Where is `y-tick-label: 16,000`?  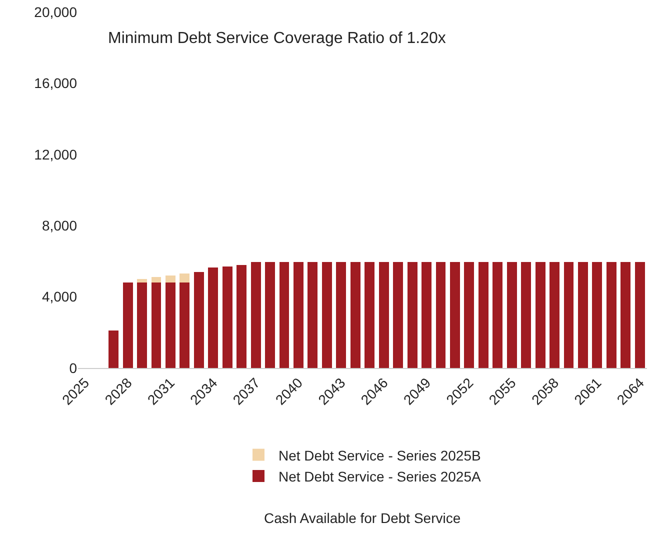 y-tick-label: 16,000 is located at coordinates (56, 83).